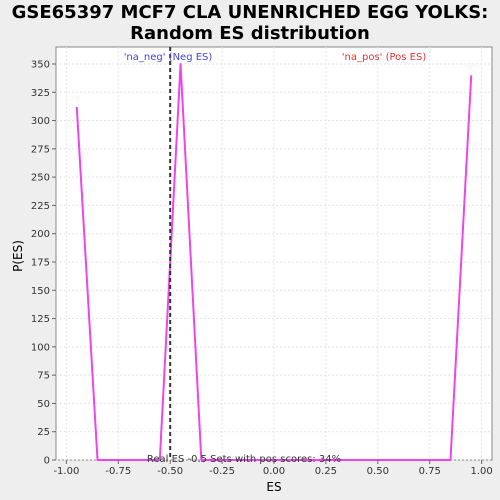 This screenshot has height=500, width=500. Describe the element at coordinates (40, 262) in the screenshot. I see `y-tick-label: 175` at that location.